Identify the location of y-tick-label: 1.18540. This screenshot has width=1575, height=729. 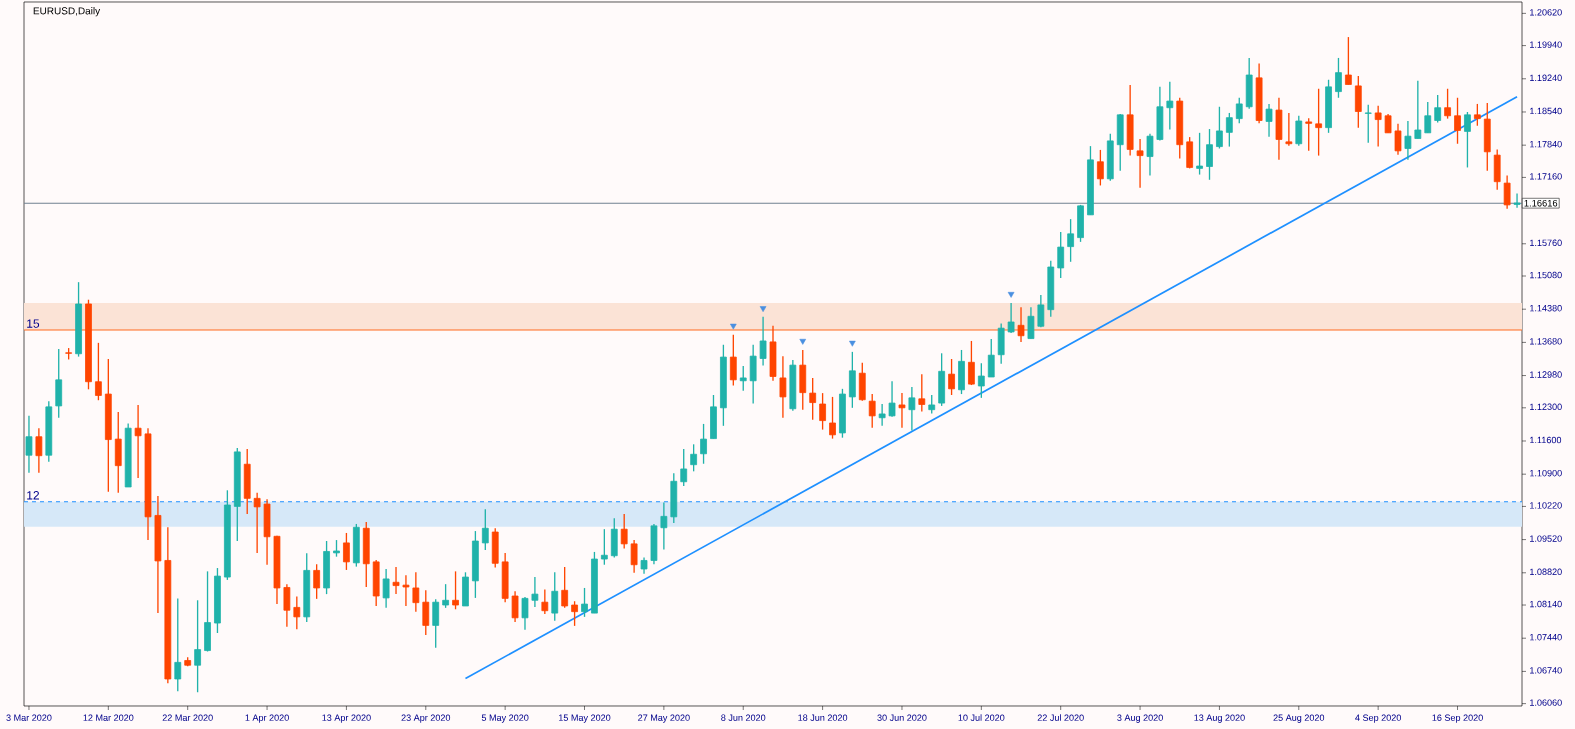
(1546, 111).